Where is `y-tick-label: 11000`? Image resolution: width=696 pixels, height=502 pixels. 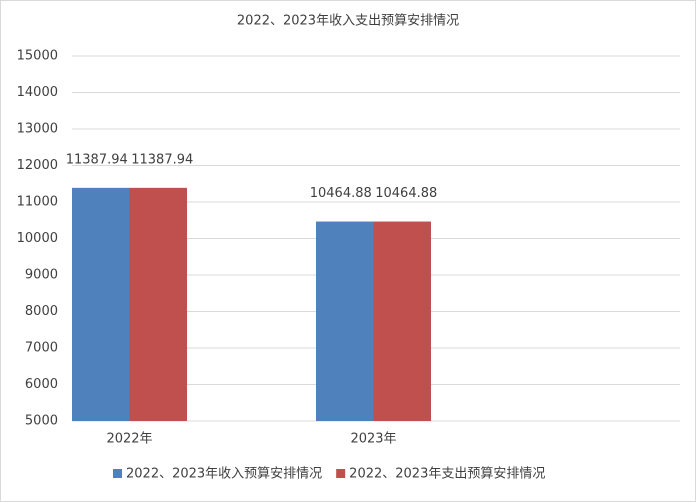
y-tick-label: 11000 is located at coordinates (37, 202).